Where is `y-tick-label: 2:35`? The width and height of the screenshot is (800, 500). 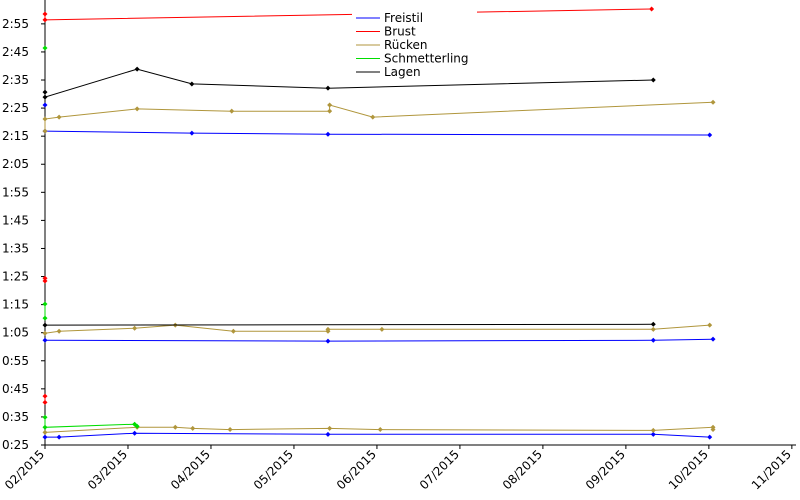
y-tick-label: 2:35 is located at coordinates (15, 80).